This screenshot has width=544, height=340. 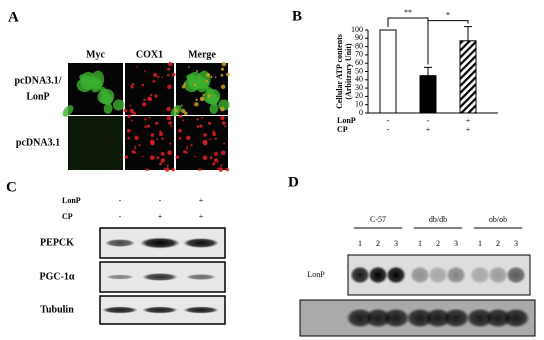 I want to click on column-header: COX1, so click(x=149, y=54).